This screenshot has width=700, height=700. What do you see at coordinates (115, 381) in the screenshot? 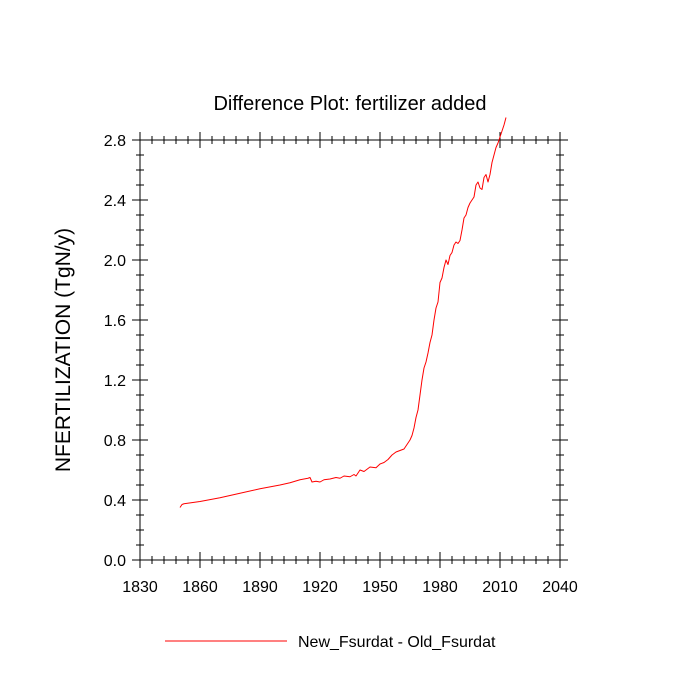
I see `y-tick-label: 1.2` at bounding box center [115, 381].